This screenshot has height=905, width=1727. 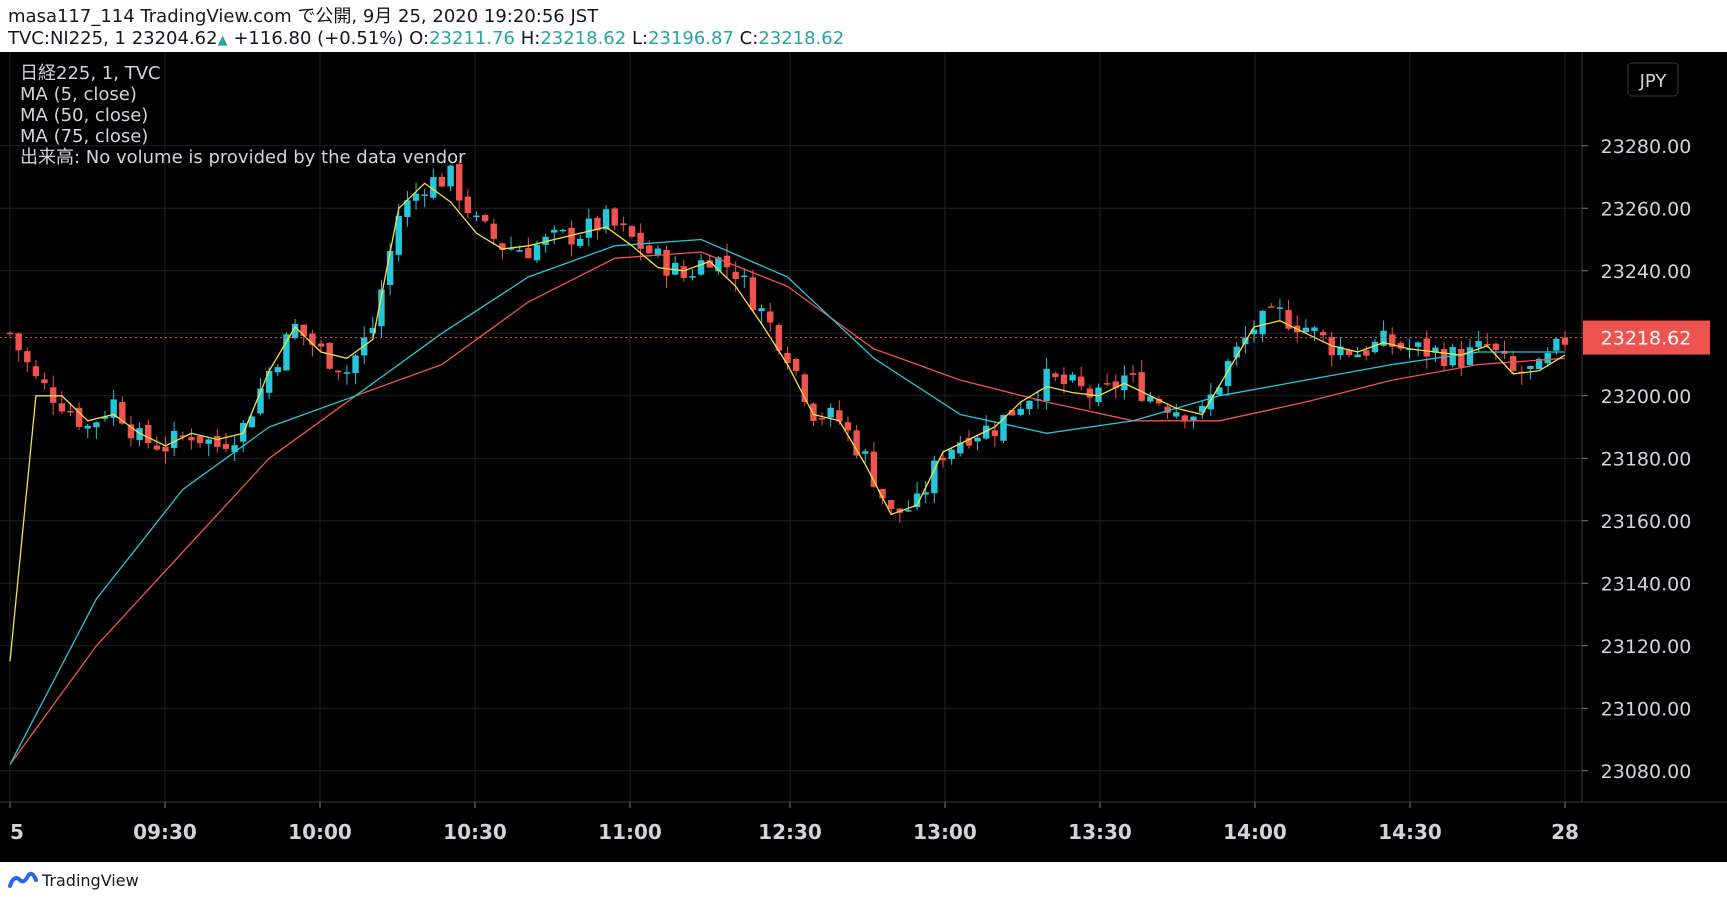 What do you see at coordinates (1646, 147) in the screenshot?
I see `y-tick-label: 23280.00` at bounding box center [1646, 147].